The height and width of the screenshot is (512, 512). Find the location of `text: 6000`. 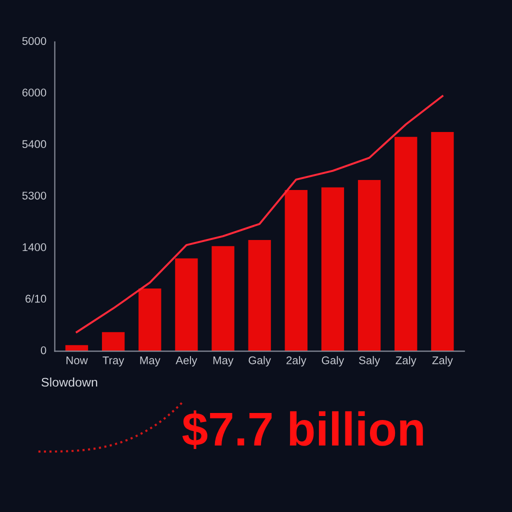

text: 6000 is located at coordinates (34, 92).